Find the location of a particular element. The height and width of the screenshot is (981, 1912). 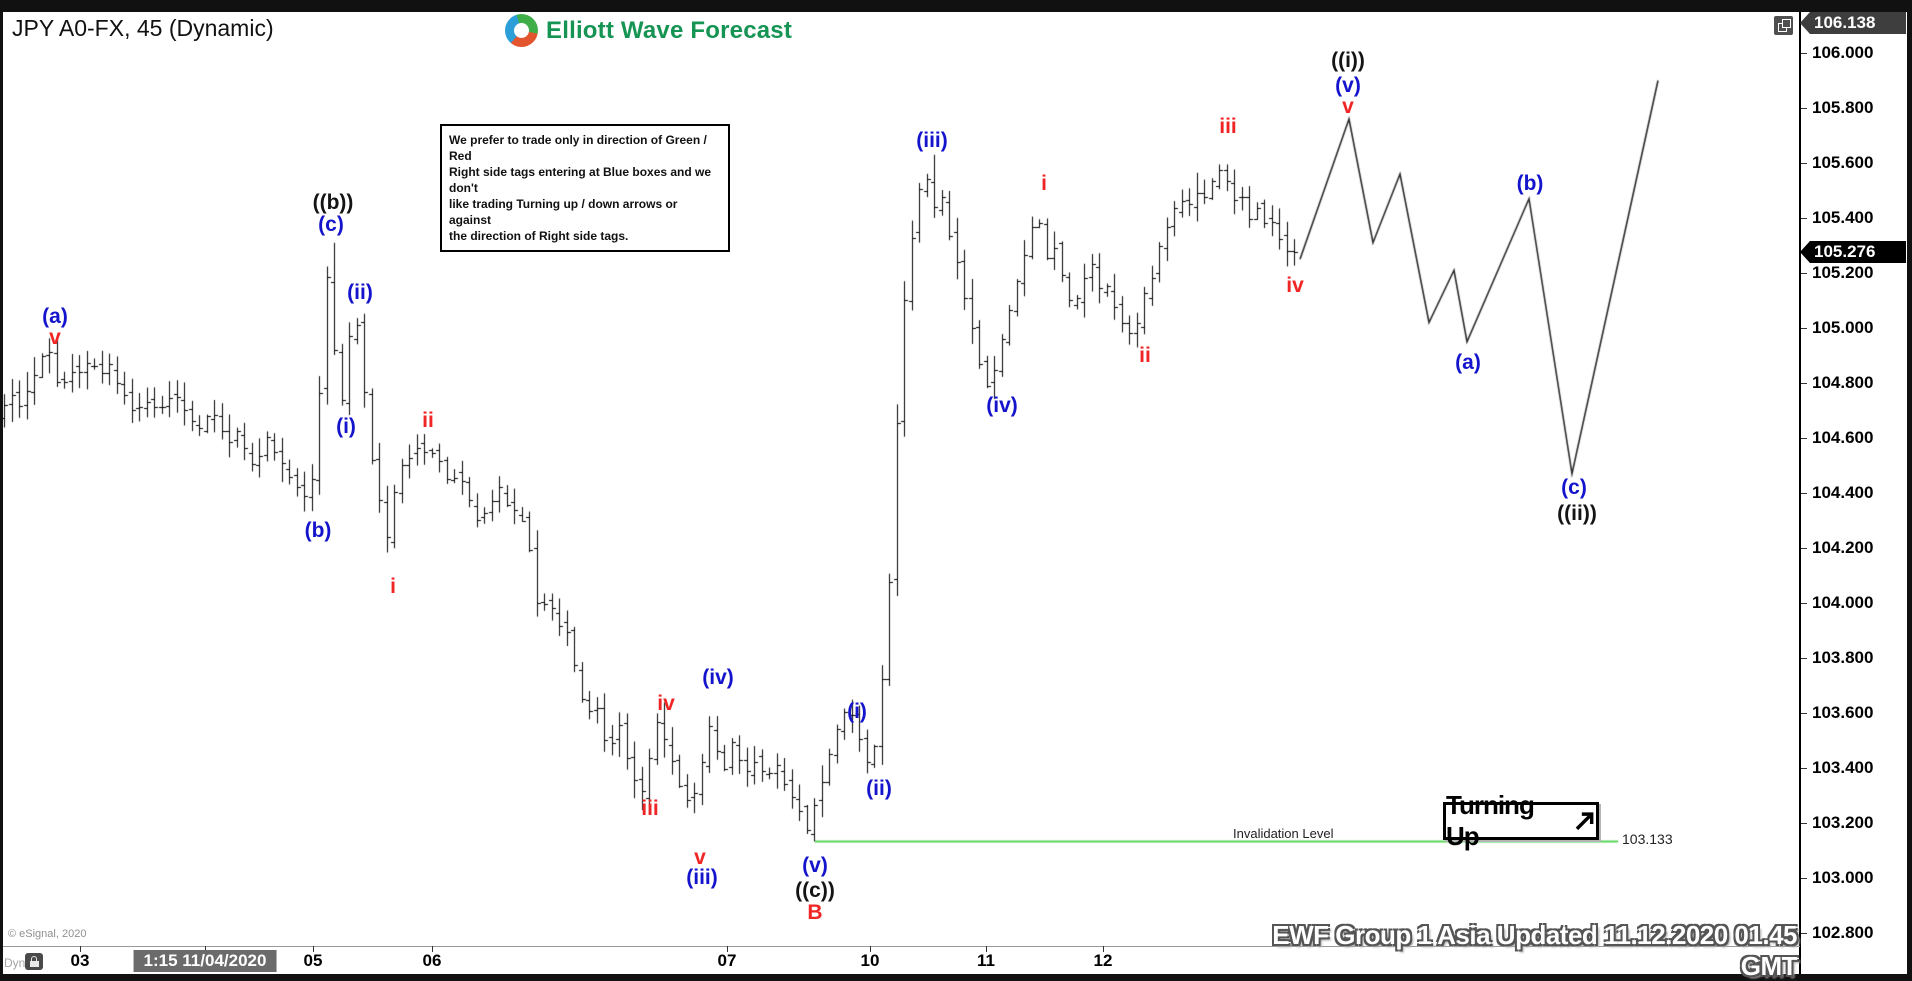

disclaimer-line: the direction of Right side tags. is located at coordinates (539, 236).